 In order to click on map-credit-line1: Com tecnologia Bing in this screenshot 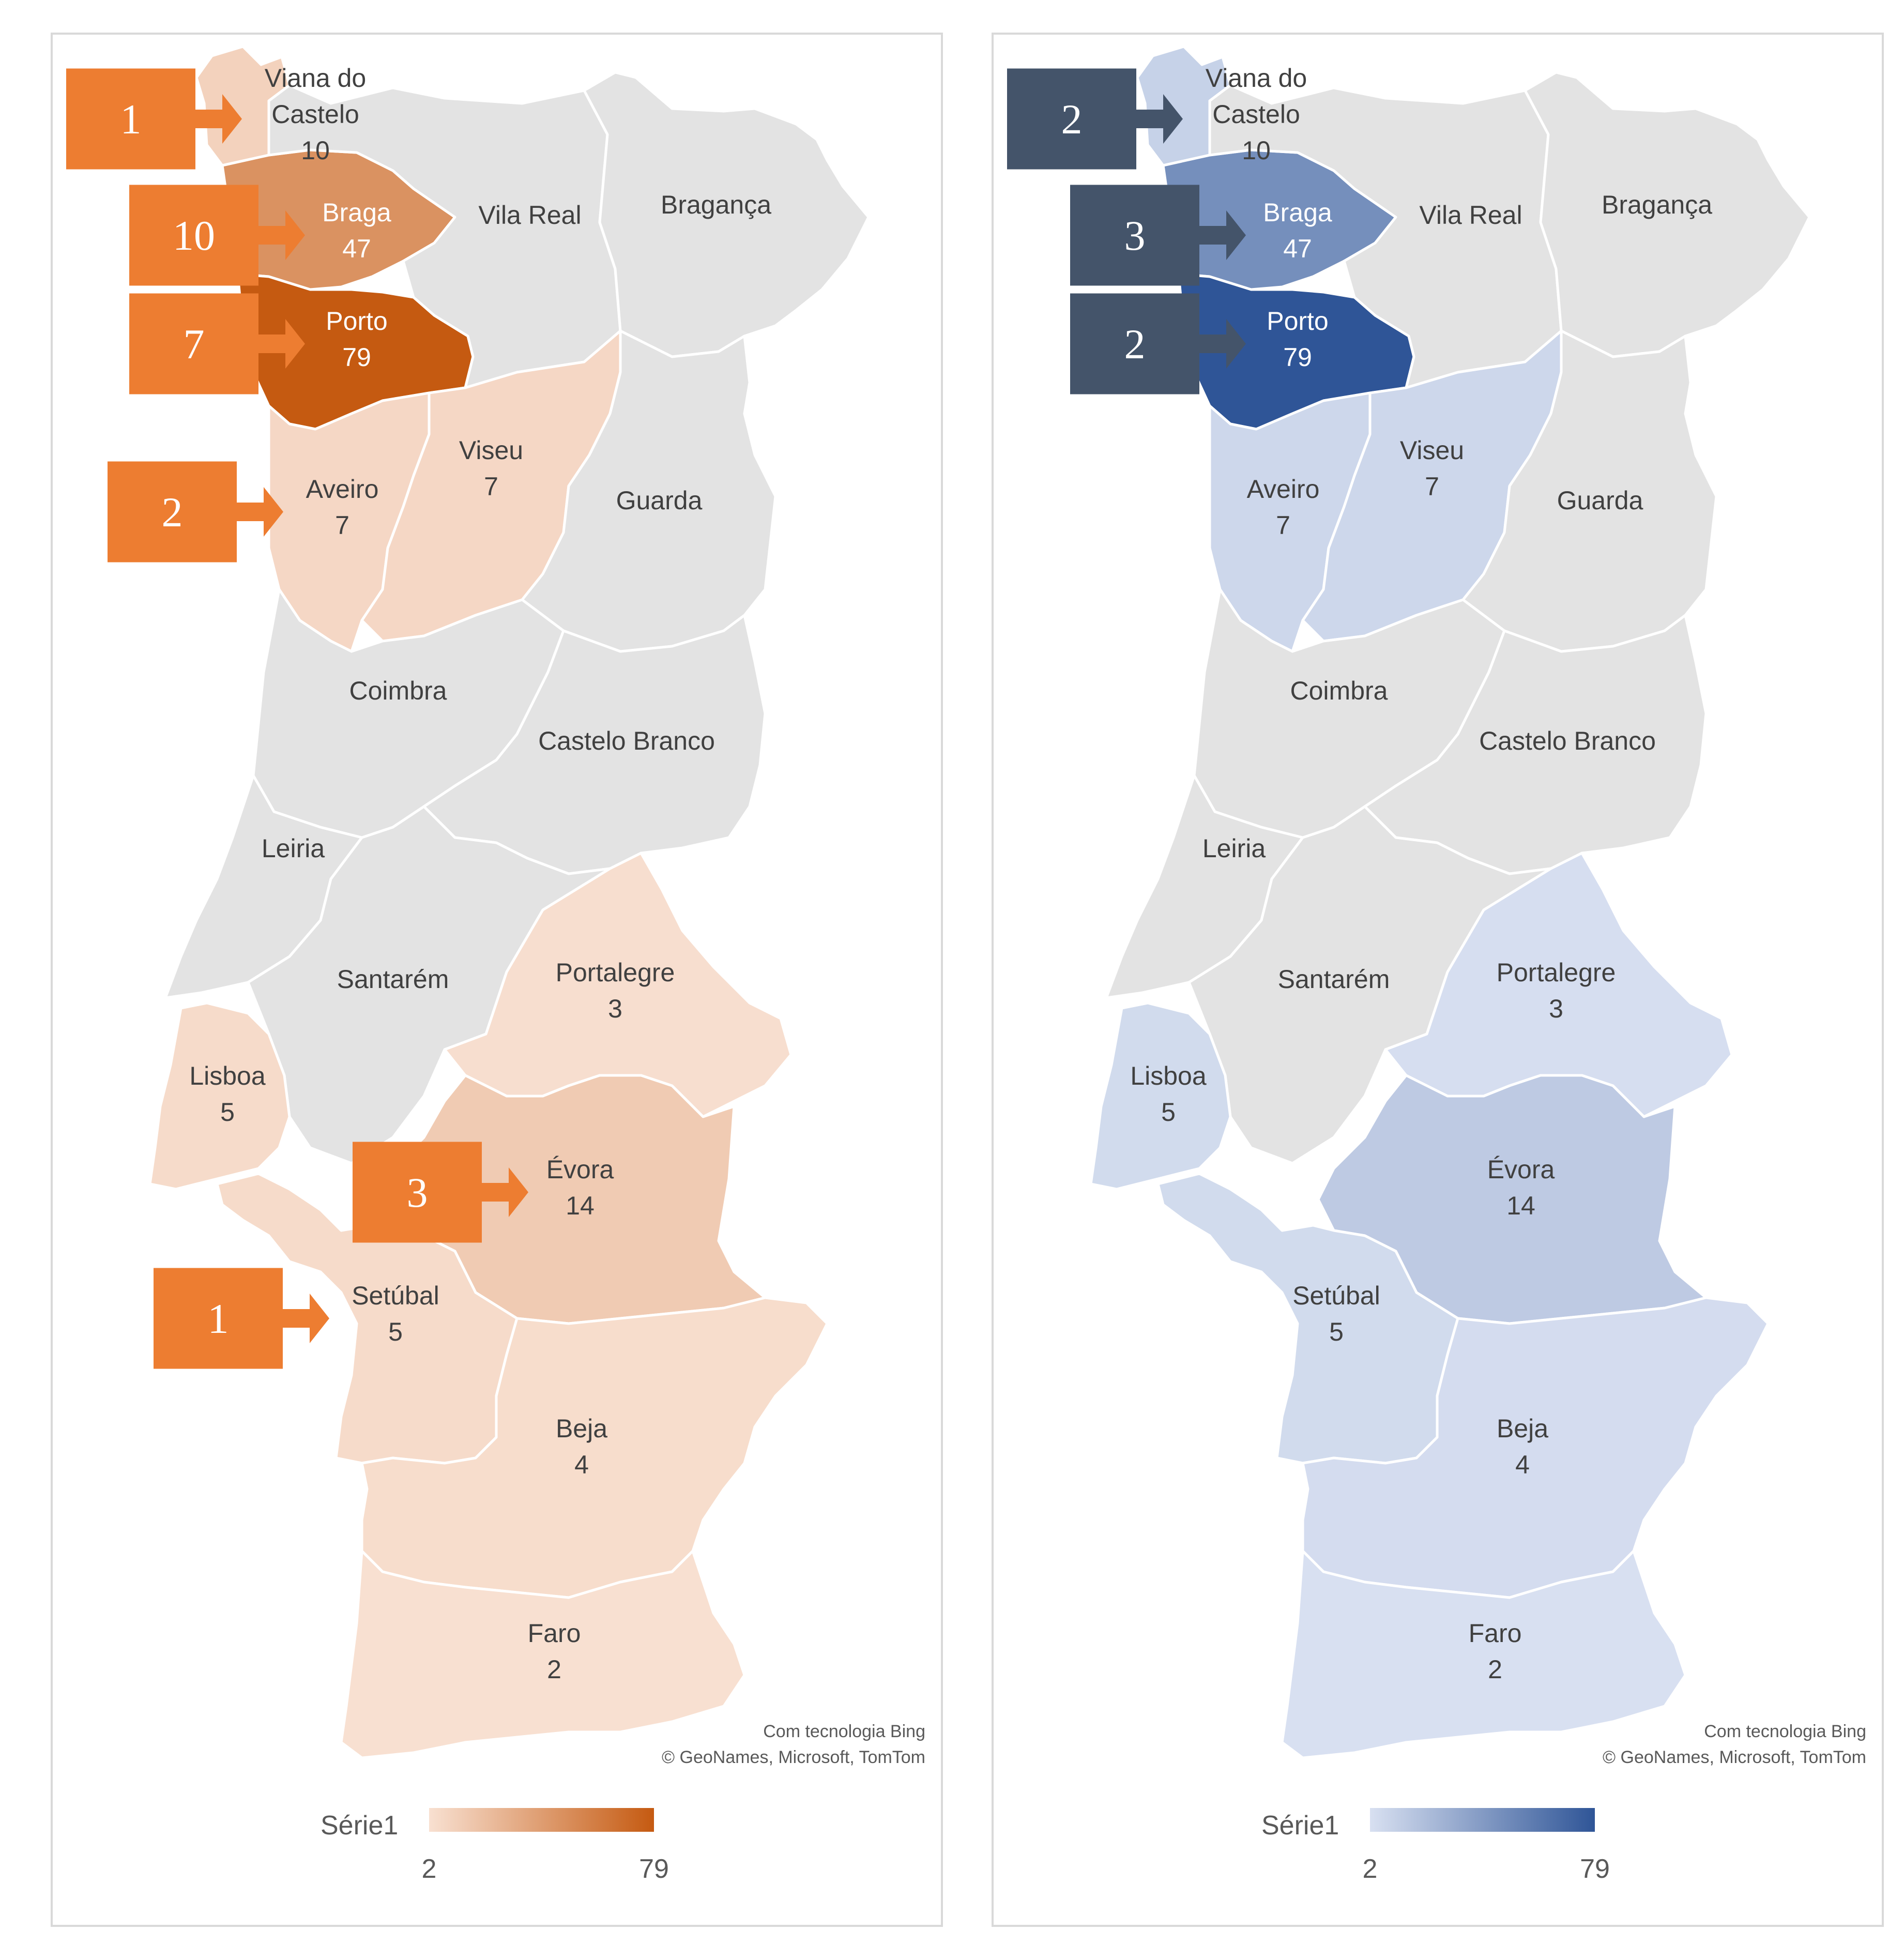, I will do `click(1785, 1732)`.